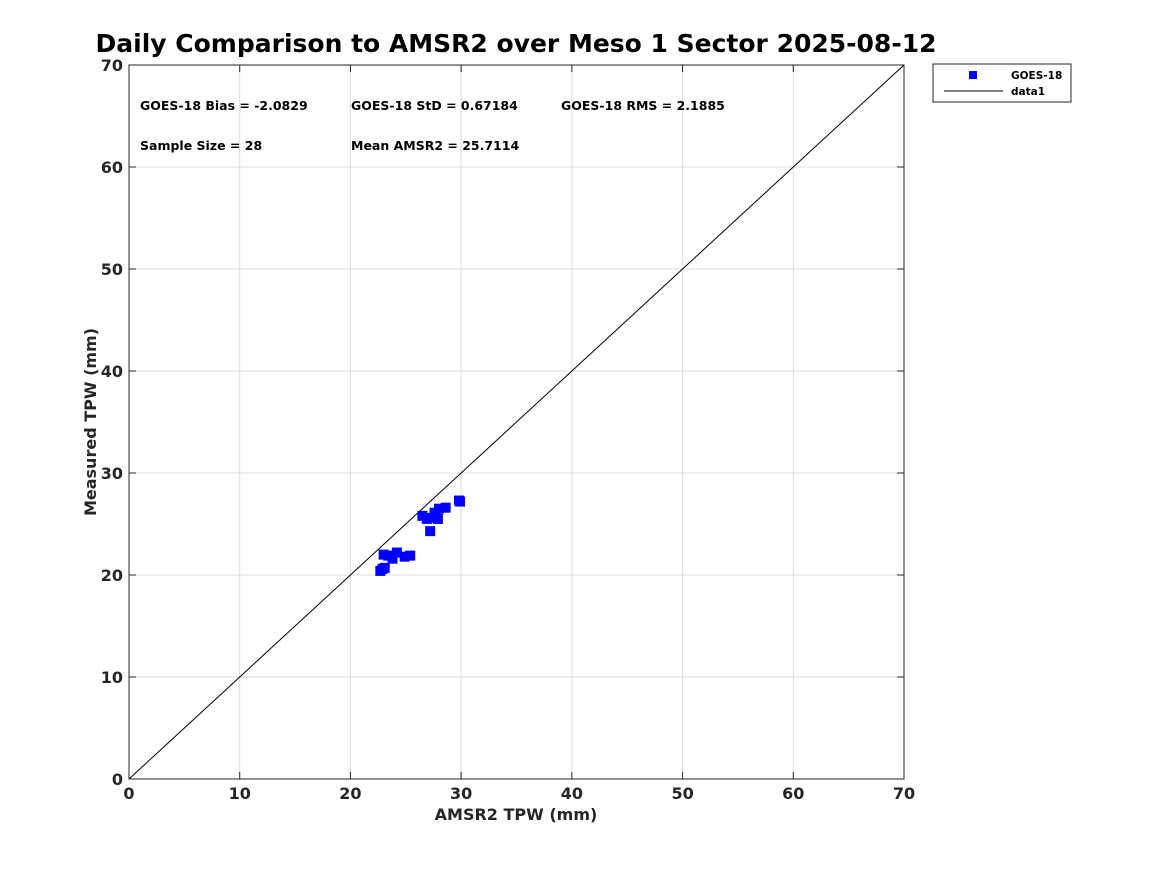 Image resolution: width=1167 pixels, height=875 pixels. I want to click on legend-label-data1: data1, so click(1028, 92).